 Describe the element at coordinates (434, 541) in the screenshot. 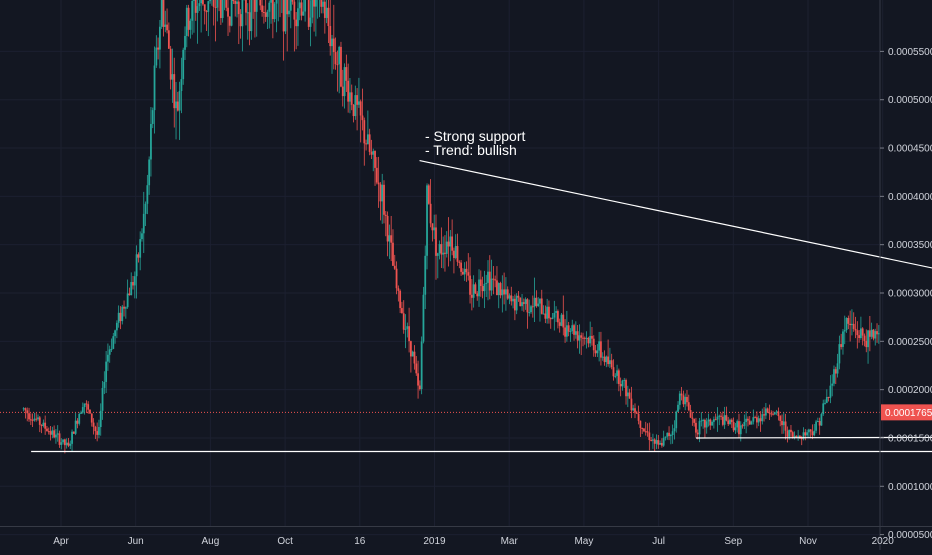

I see `time-tick-label: 2019` at that location.